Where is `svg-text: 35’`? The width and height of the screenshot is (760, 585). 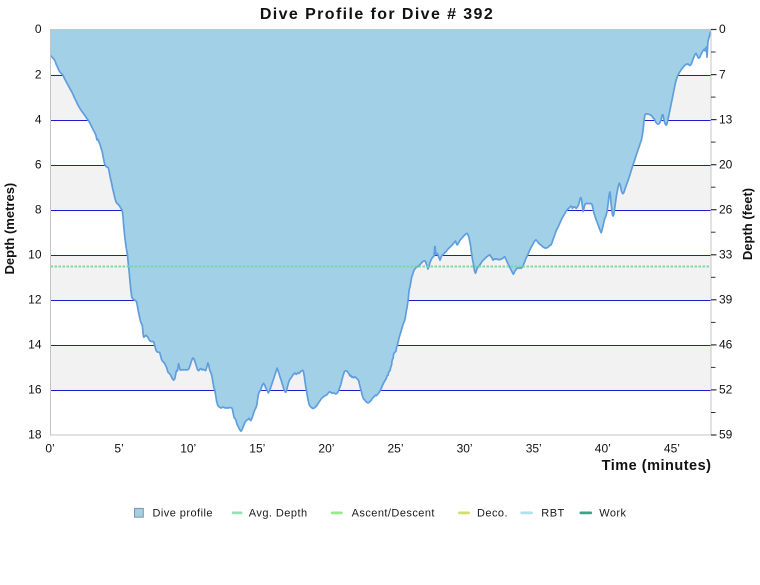
svg-text: 35’ is located at coordinates (534, 449).